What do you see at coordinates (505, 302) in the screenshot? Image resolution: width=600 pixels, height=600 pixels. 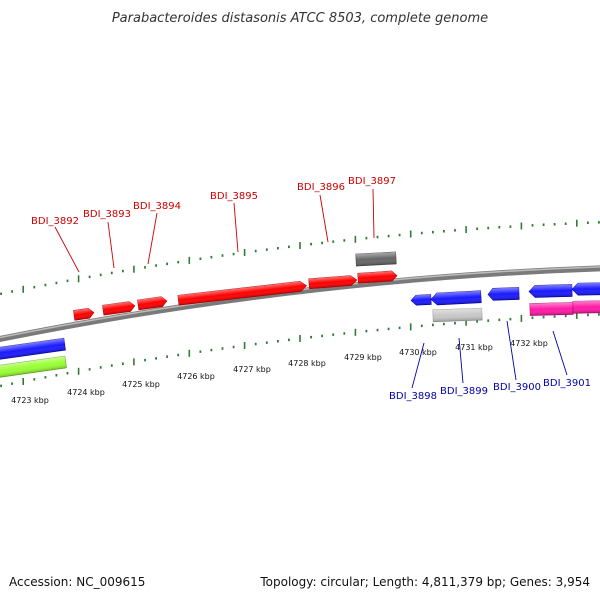 I see `reverse-strand-genes` at bounding box center [505, 302].